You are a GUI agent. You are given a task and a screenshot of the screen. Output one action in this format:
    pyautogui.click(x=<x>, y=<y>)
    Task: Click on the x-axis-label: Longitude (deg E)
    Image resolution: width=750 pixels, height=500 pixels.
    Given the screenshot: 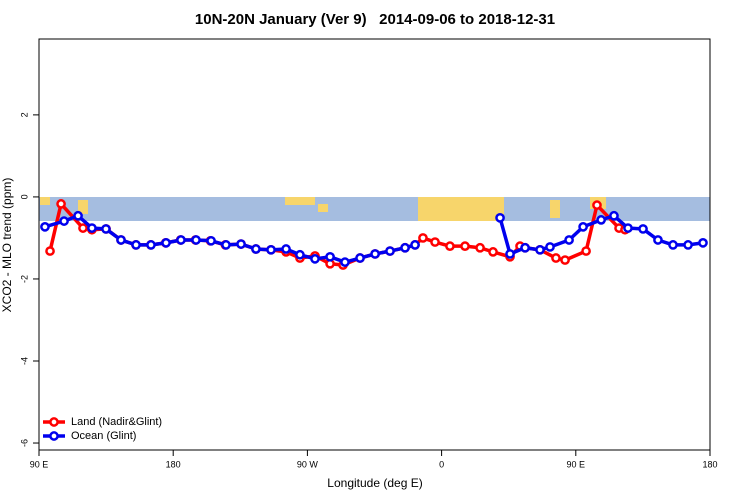 What is the action you would take?
    pyautogui.click(x=374, y=483)
    